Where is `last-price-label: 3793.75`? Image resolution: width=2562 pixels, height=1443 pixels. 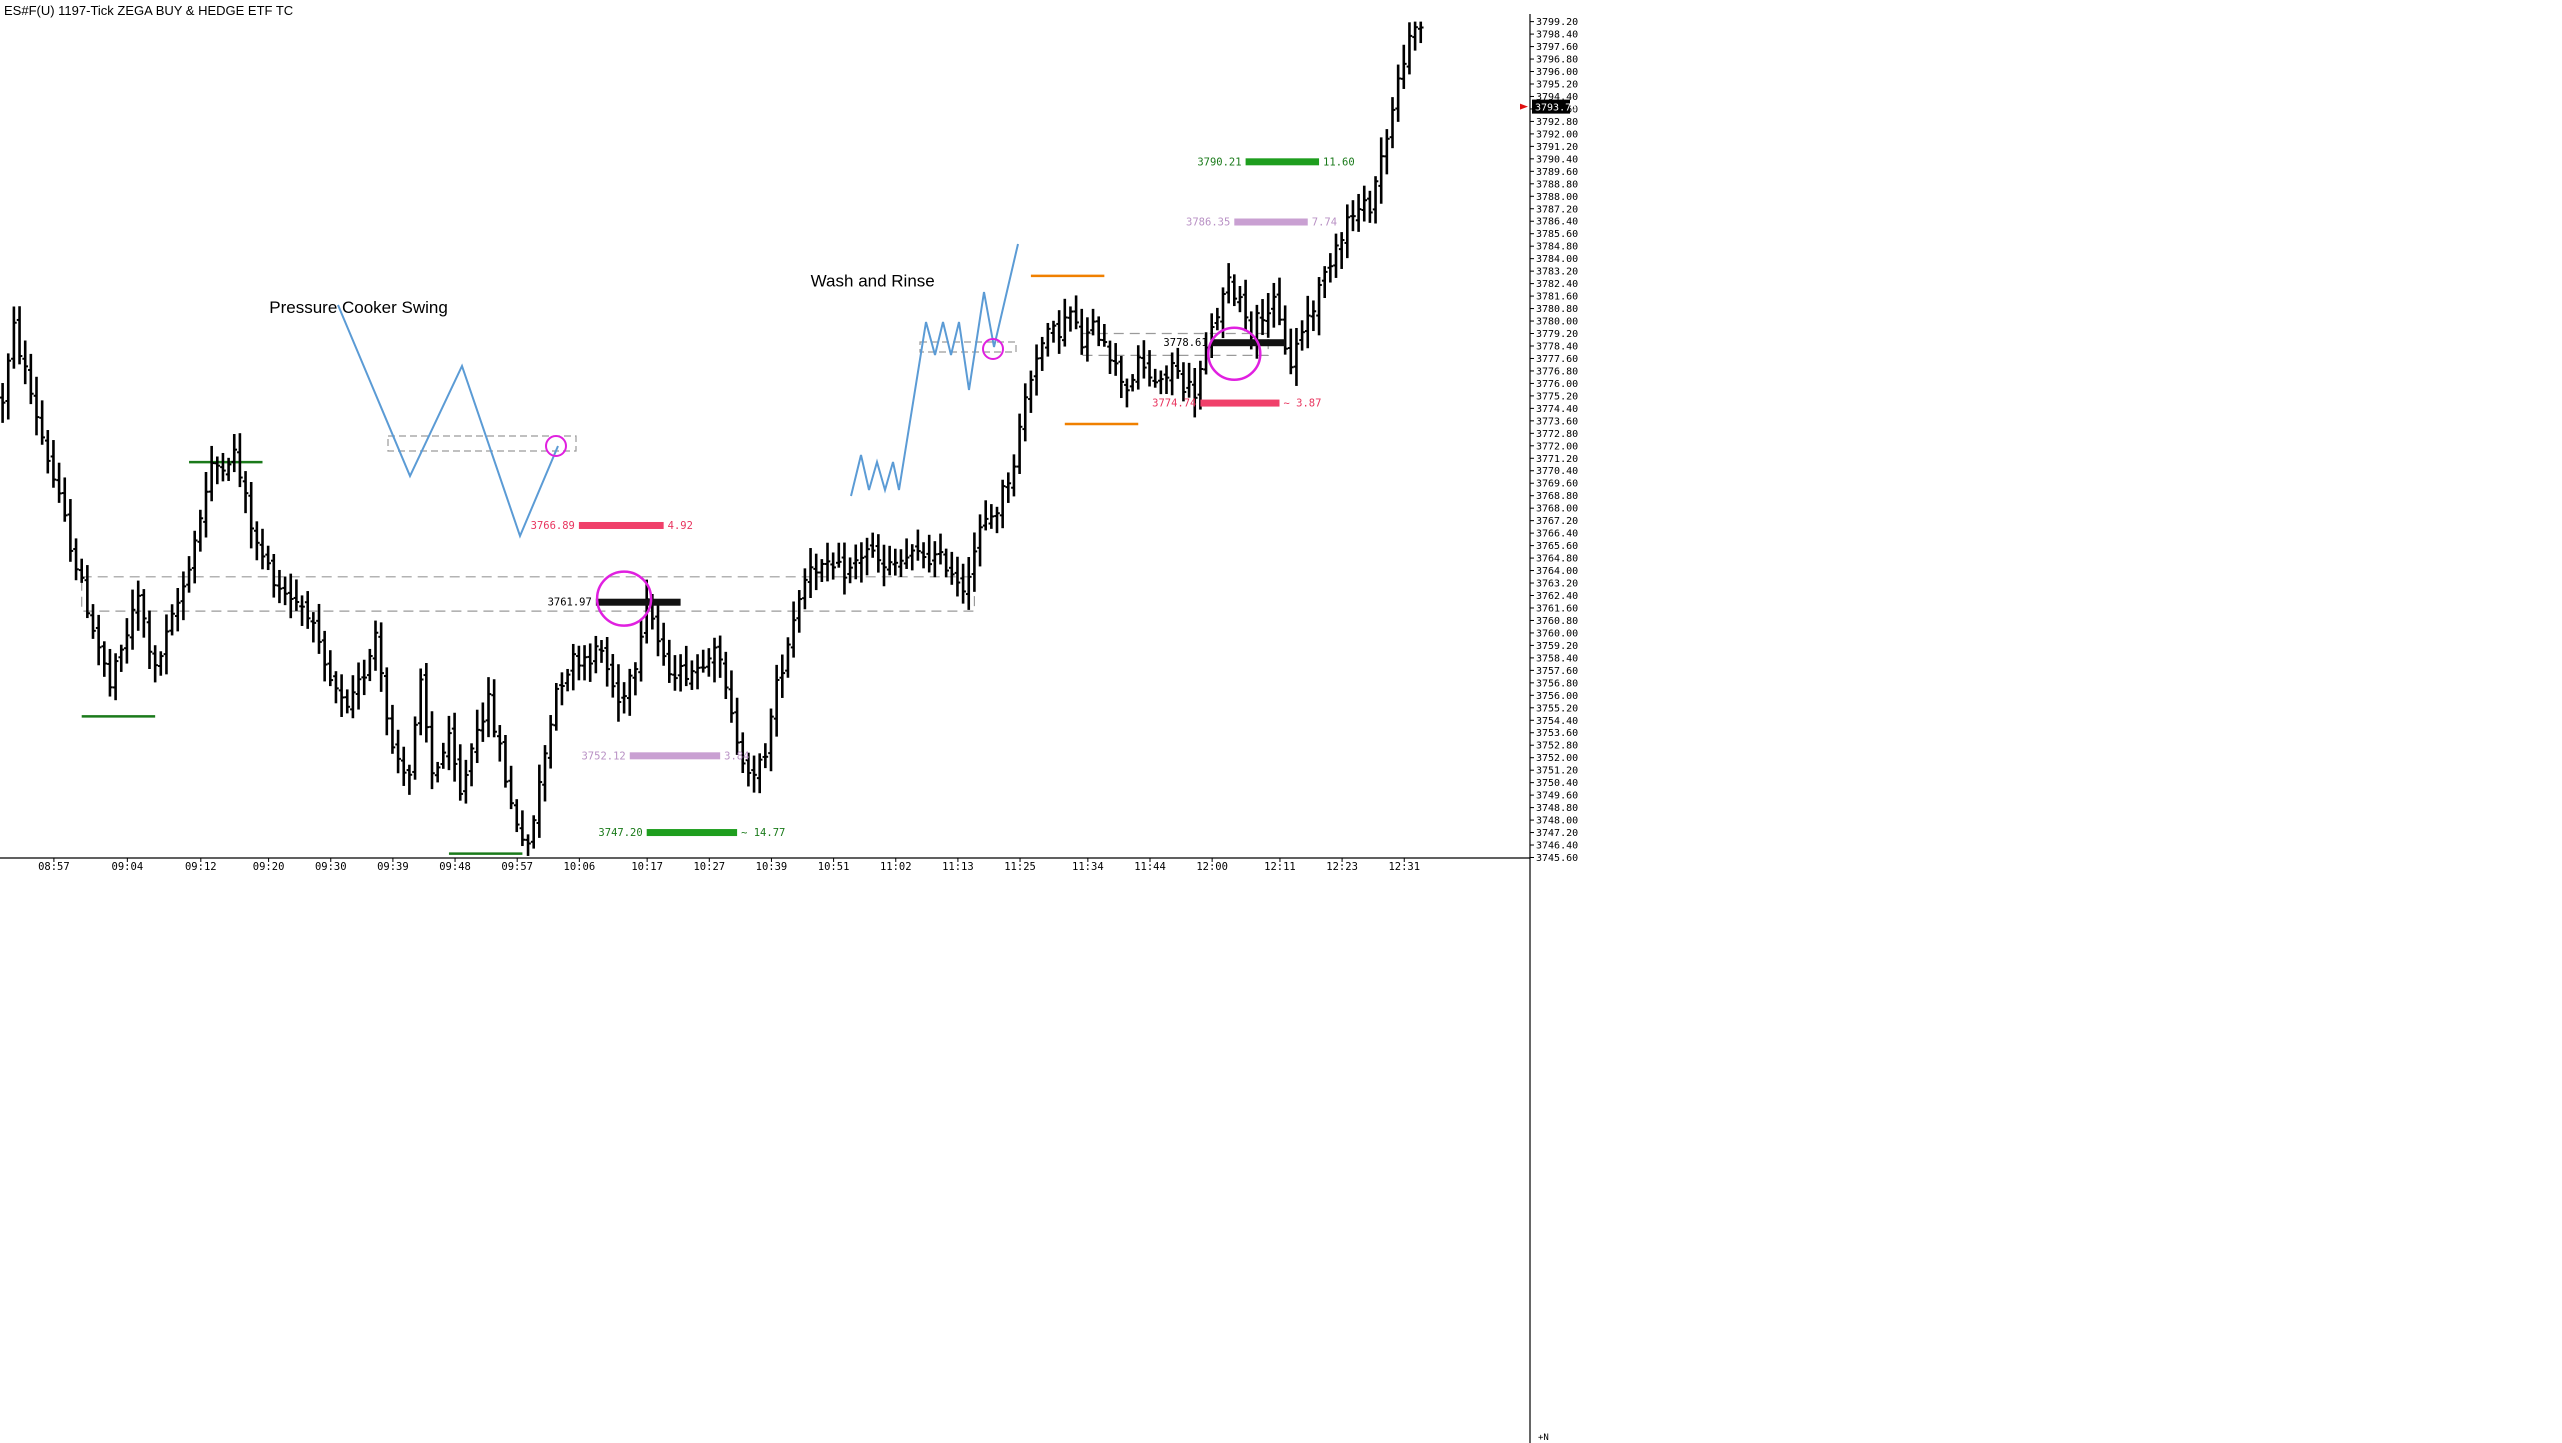
last-price-label: 3793.75 is located at coordinates (1556, 108).